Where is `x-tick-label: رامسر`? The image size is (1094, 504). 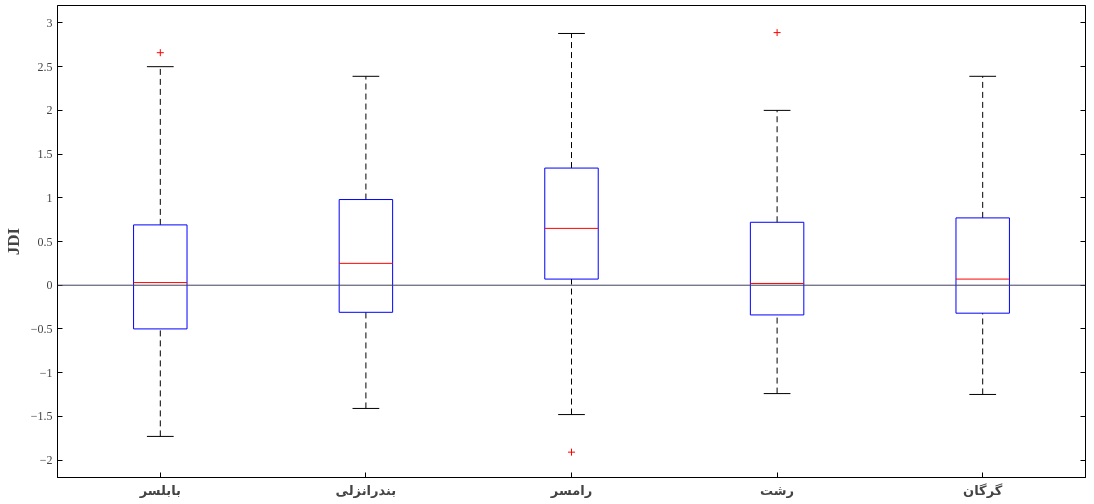 x-tick-label: رامسر is located at coordinates (571, 490).